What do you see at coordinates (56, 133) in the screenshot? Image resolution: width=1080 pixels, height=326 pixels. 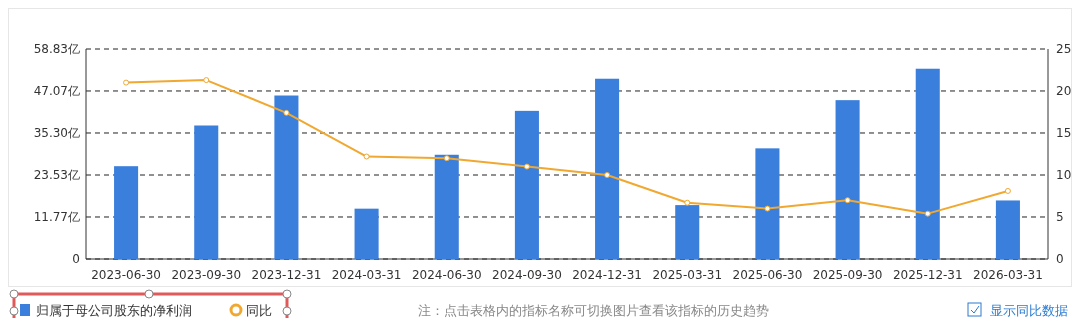 I see `y-tick-label: 35.30亿` at bounding box center [56, 133].